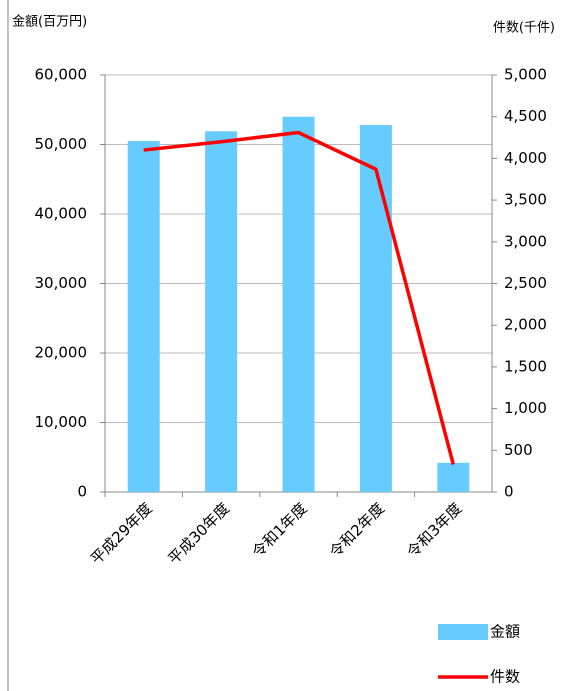 The image size is (573, 691). I want to click on legend-label: 金額, so click(505, 632).